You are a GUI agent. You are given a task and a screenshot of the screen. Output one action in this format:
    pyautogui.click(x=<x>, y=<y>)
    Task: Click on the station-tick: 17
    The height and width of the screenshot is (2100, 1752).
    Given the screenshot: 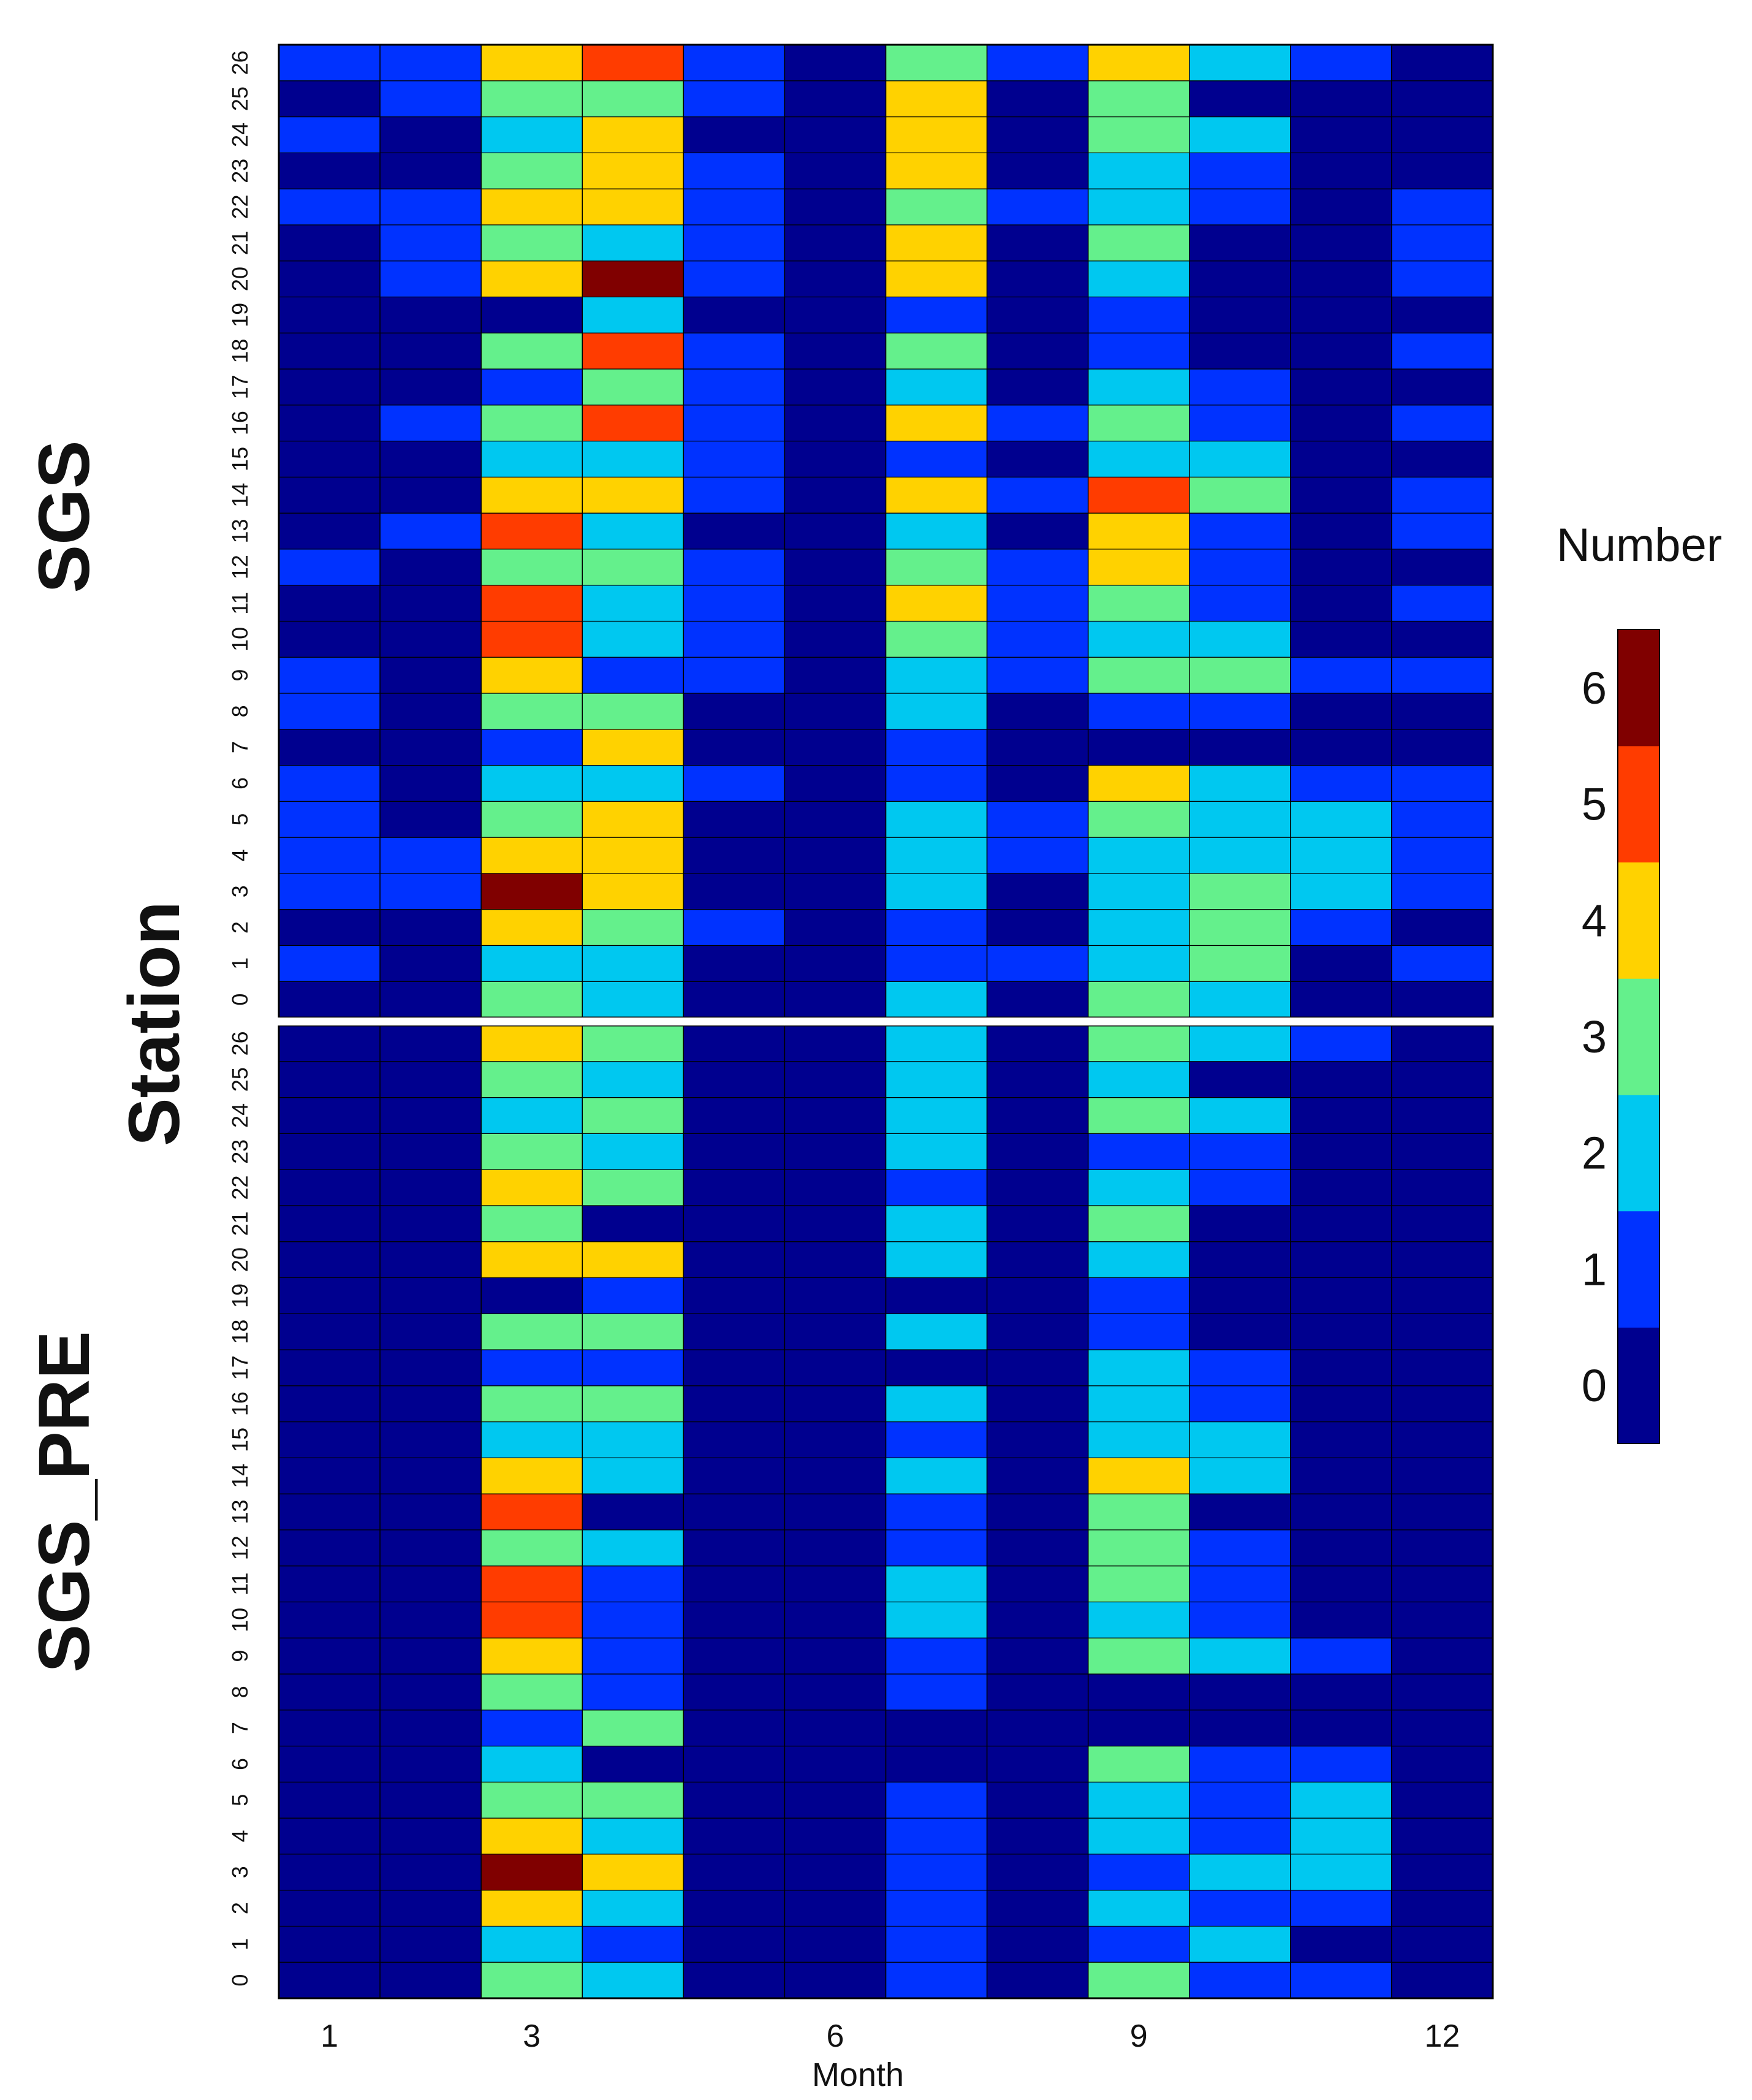 What is the action you would take?
    pyautogui.click(x=239, y=387)
    